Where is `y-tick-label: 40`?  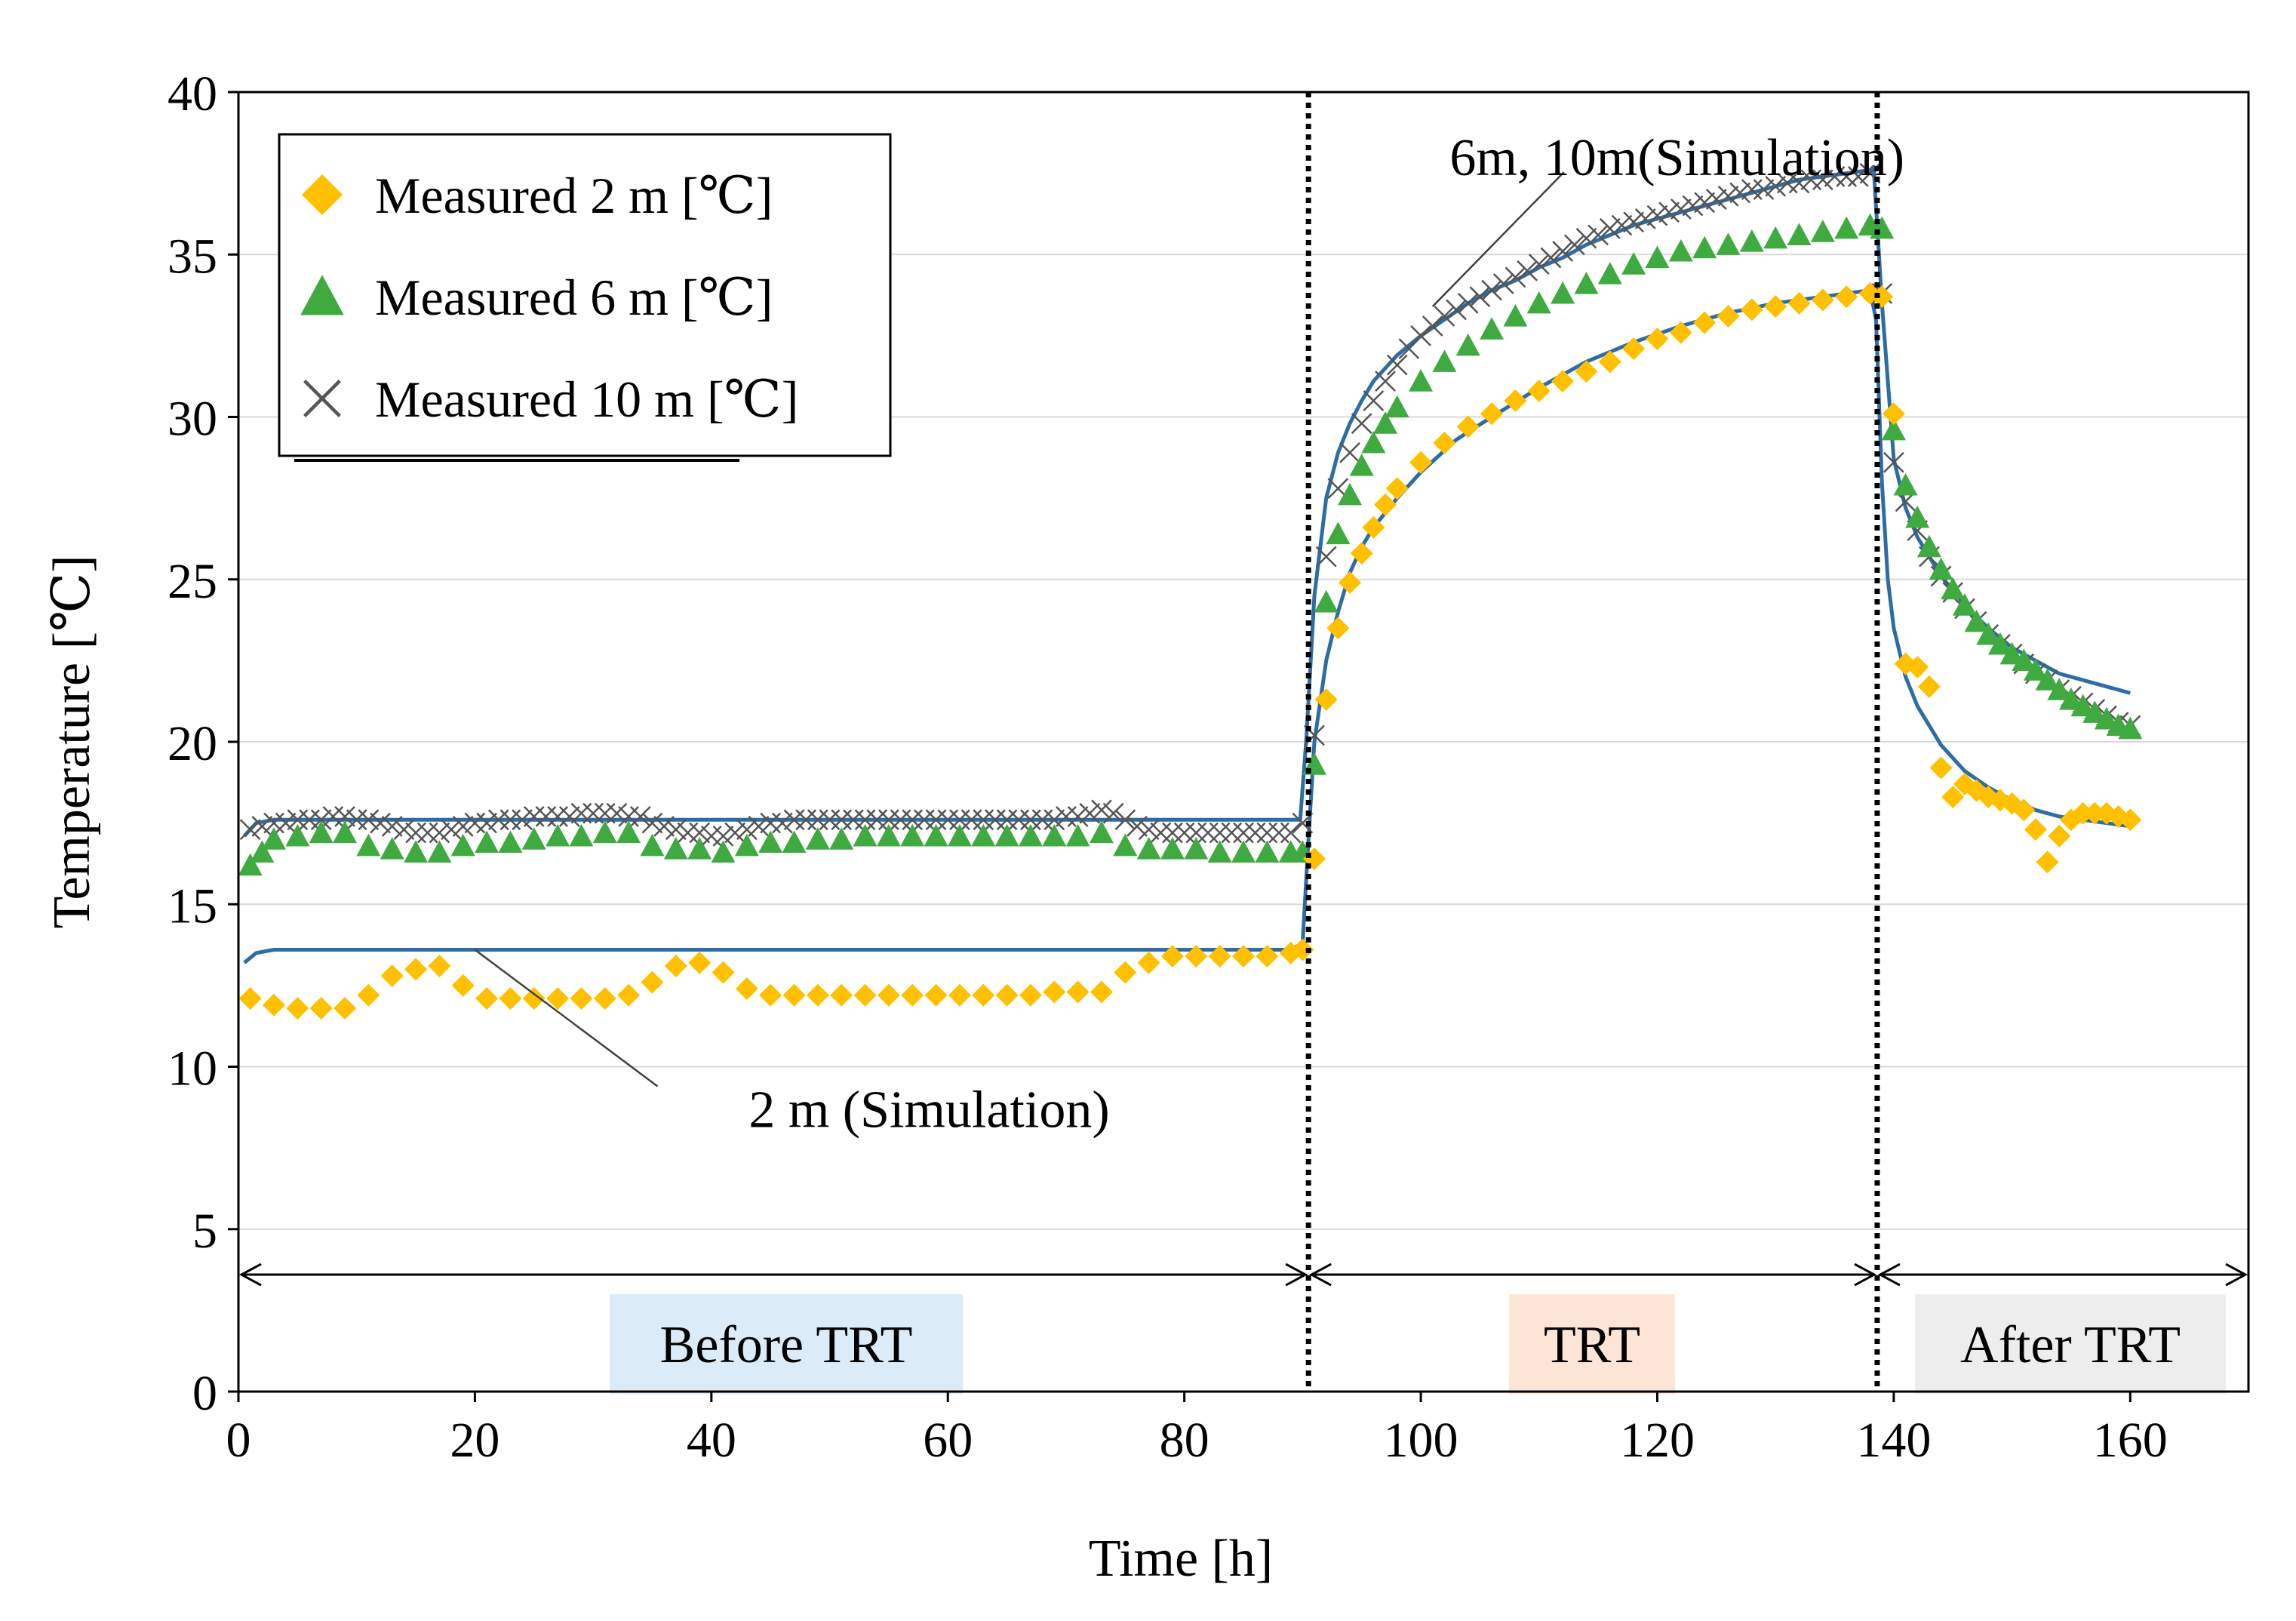
y-tick-label: 40 is located at coordinates (192, 93).